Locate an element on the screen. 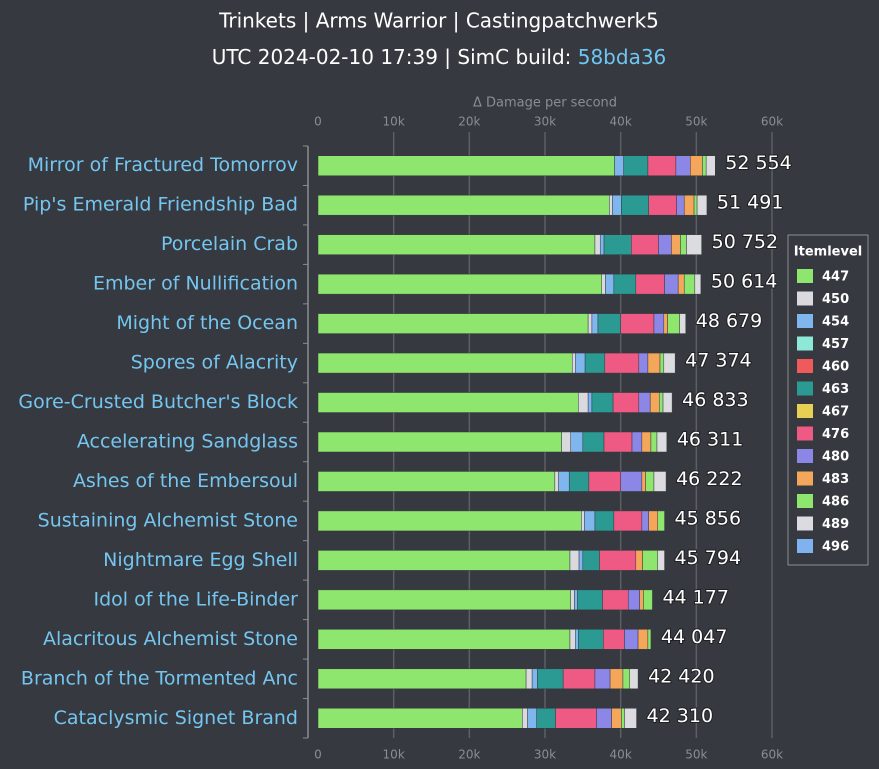  x-tick-label-bottom: 0 is located at coordinates (318, 755).